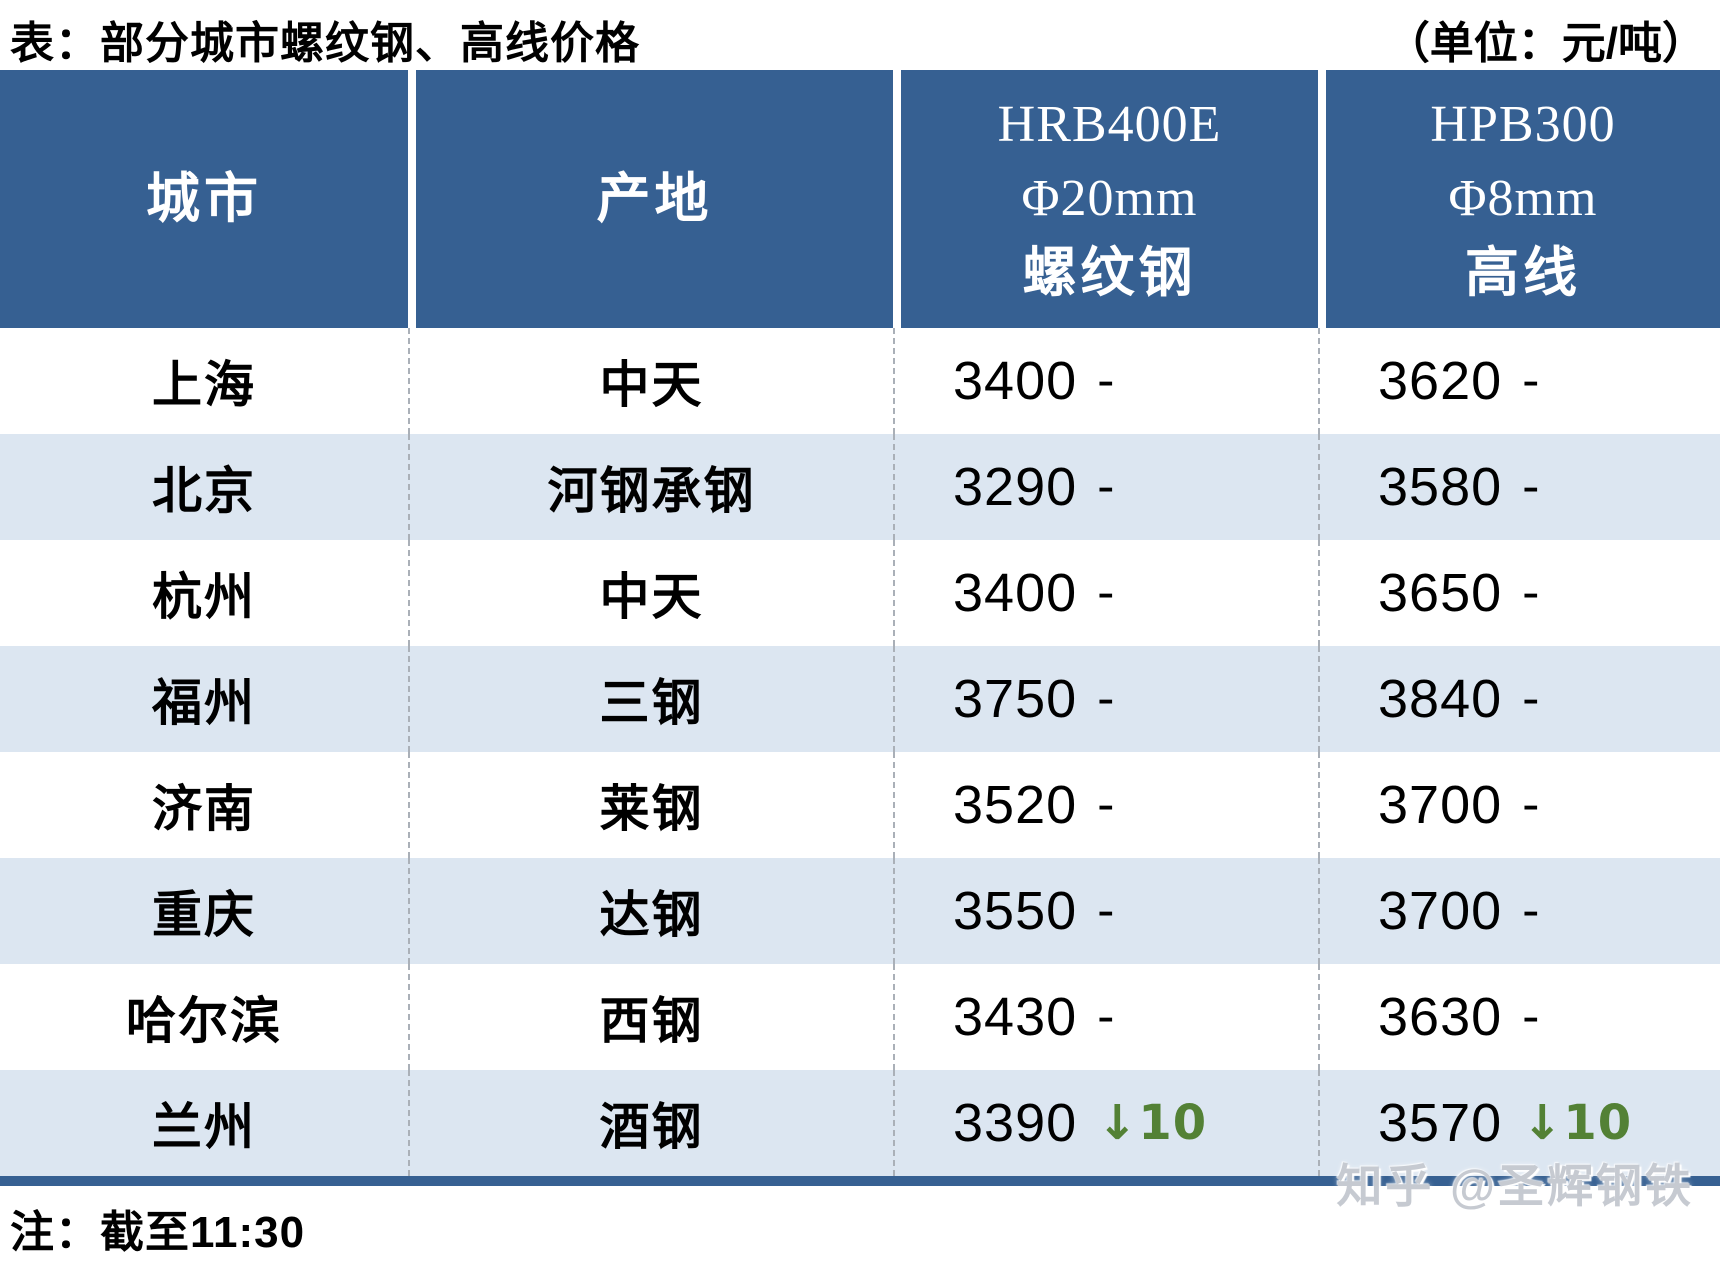 This screenshot has height=1261, width=1720. I want to click on table-row: 济南 莱钢 3520 - 3700 -, so click(860, 805).